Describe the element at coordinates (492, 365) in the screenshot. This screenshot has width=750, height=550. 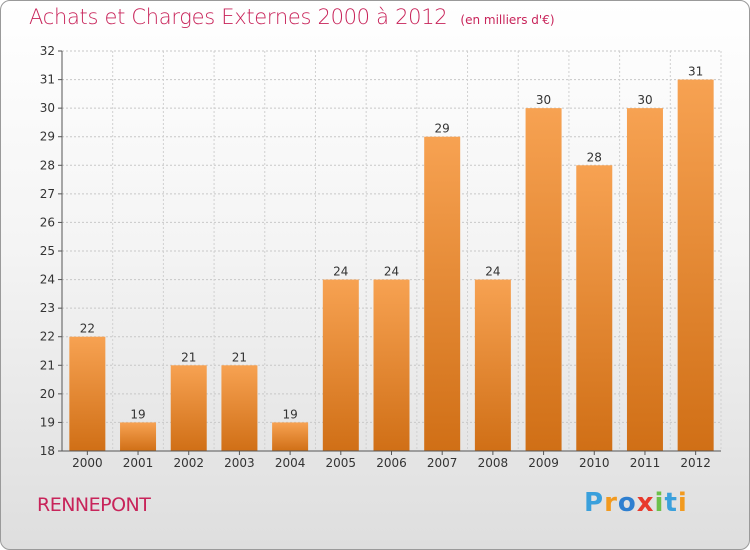
I see `bar-2008` at that location.